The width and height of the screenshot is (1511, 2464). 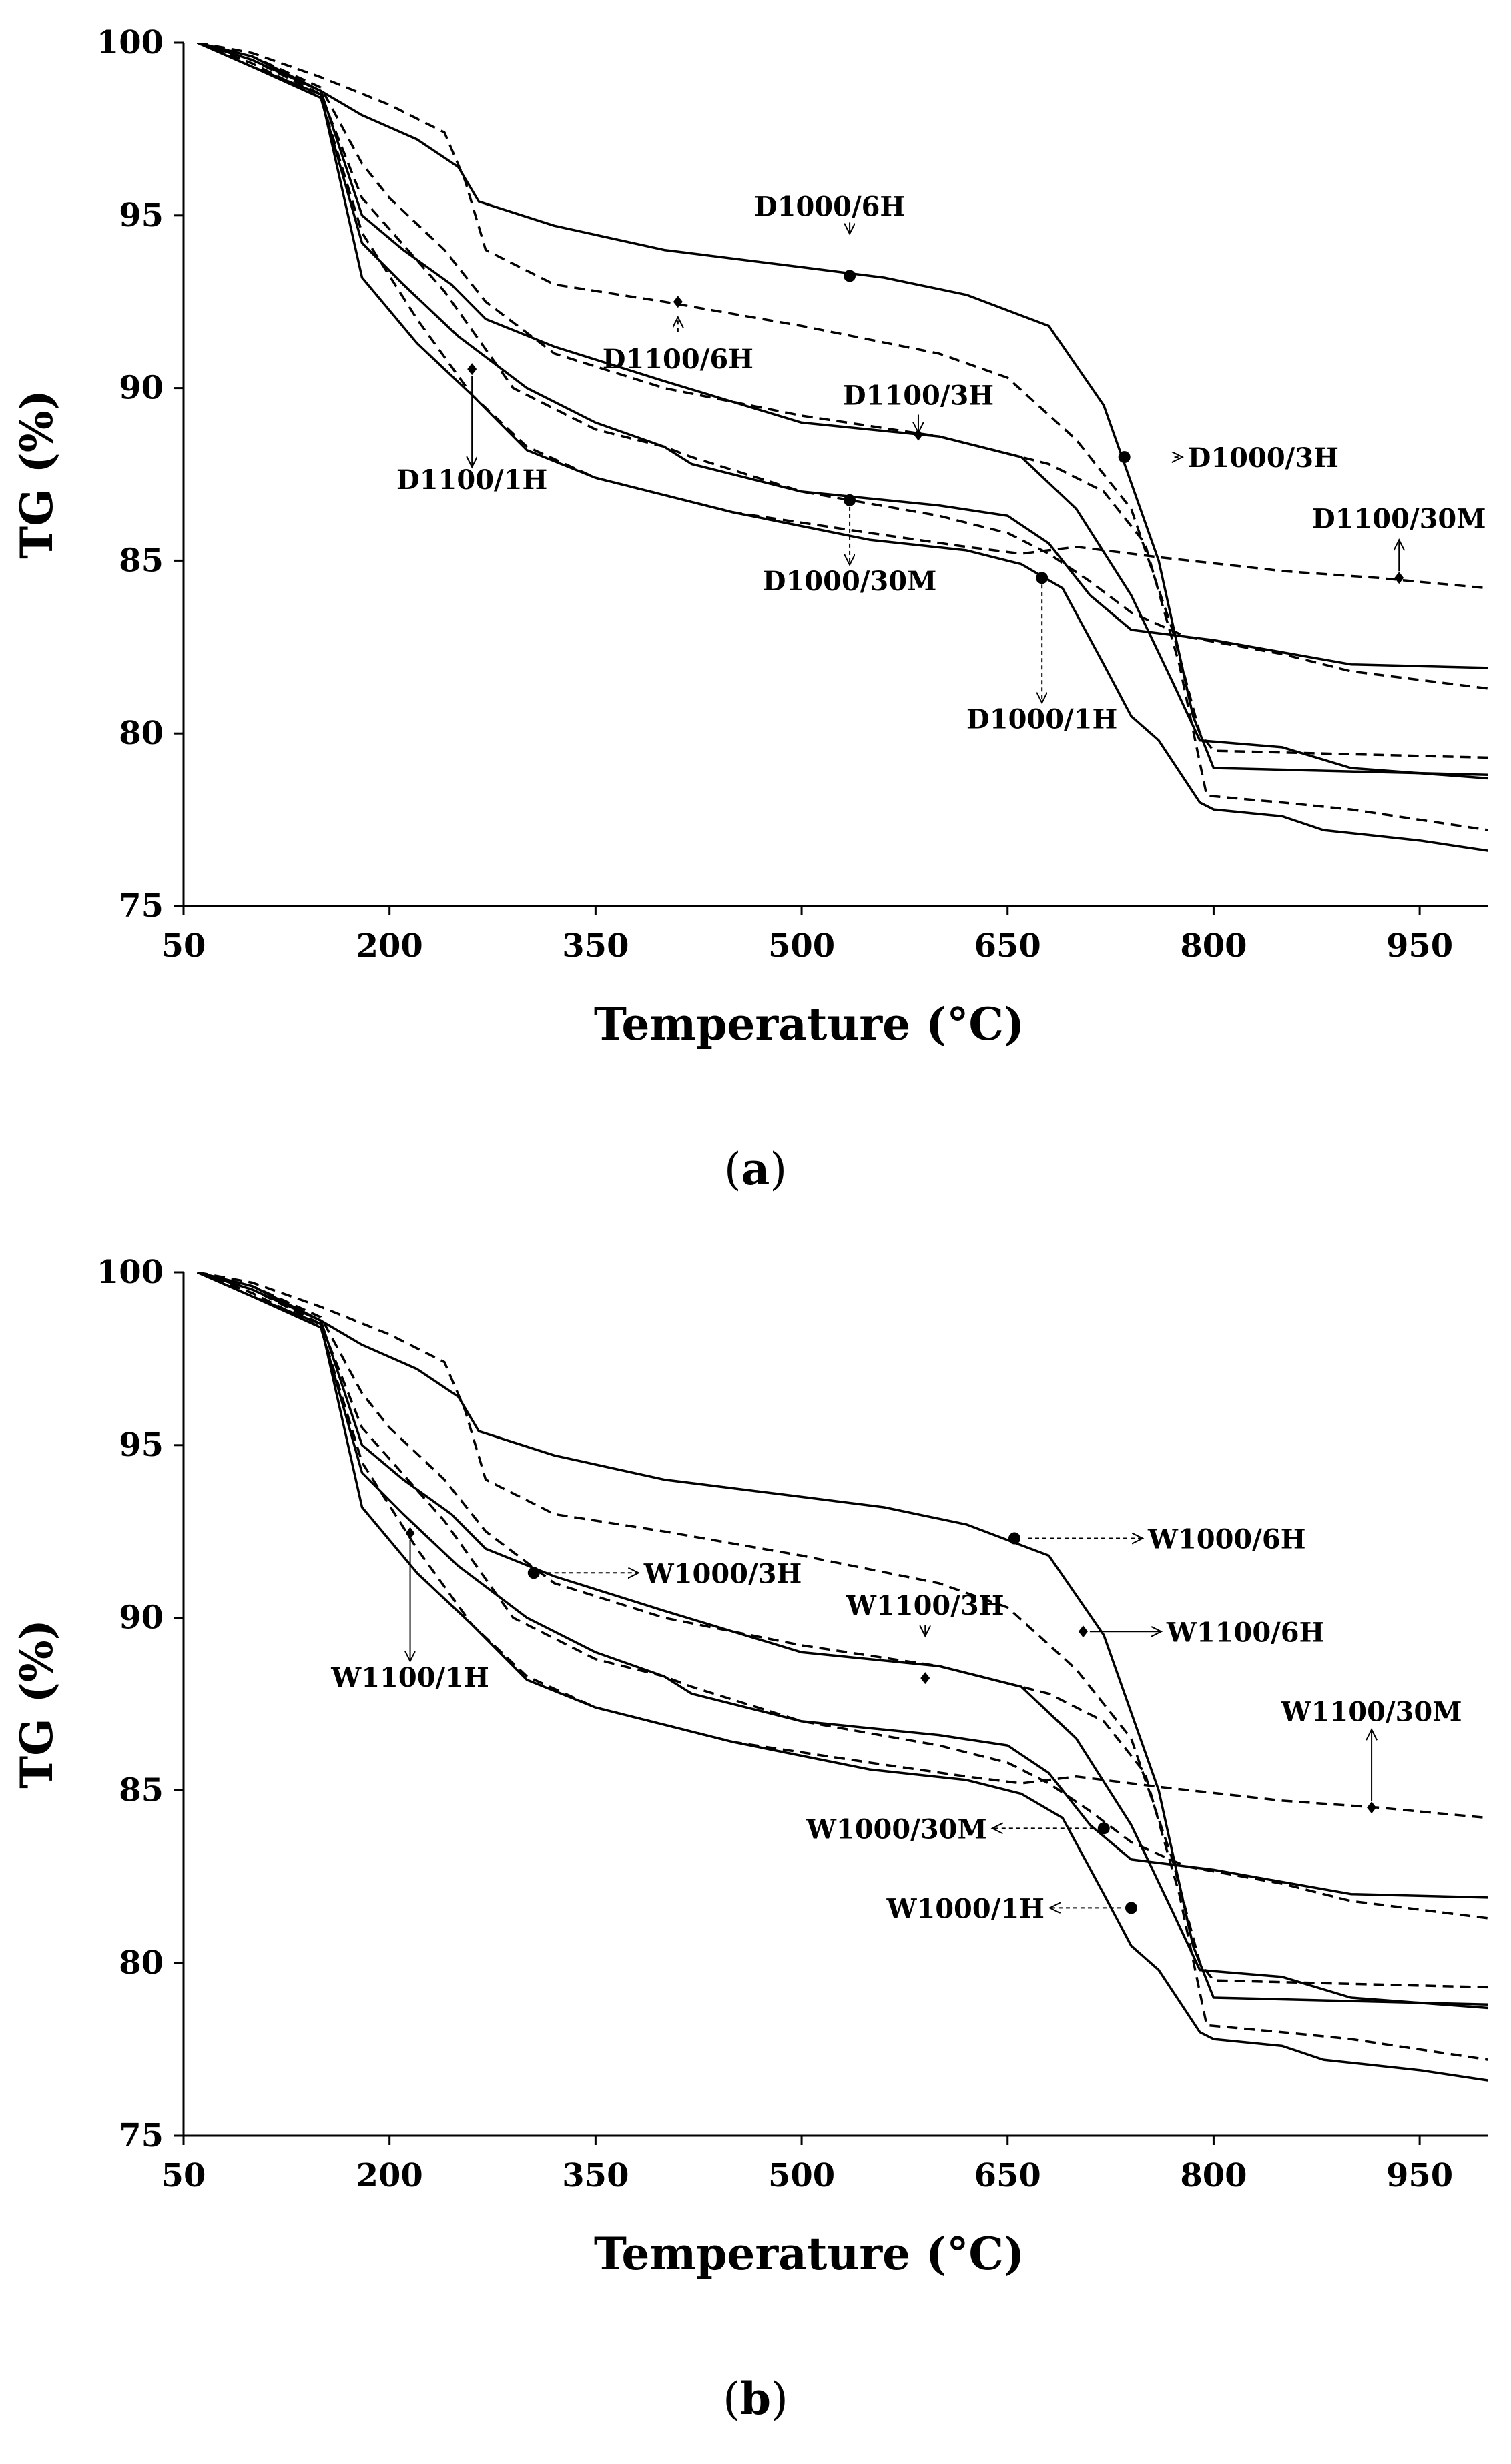 What do you see at coordinates (1371, 1711) in the screenshot?
I see `annotation-label-w1100-30m: W1100/30M` at bounding box center [1371, 1711].